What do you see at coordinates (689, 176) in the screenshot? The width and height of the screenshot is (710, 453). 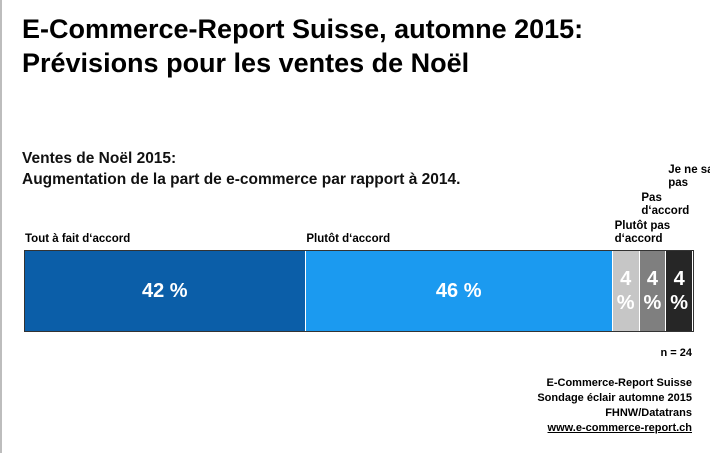 I see `category-label: Je ne sais pas` at bounding box center [689, 176].